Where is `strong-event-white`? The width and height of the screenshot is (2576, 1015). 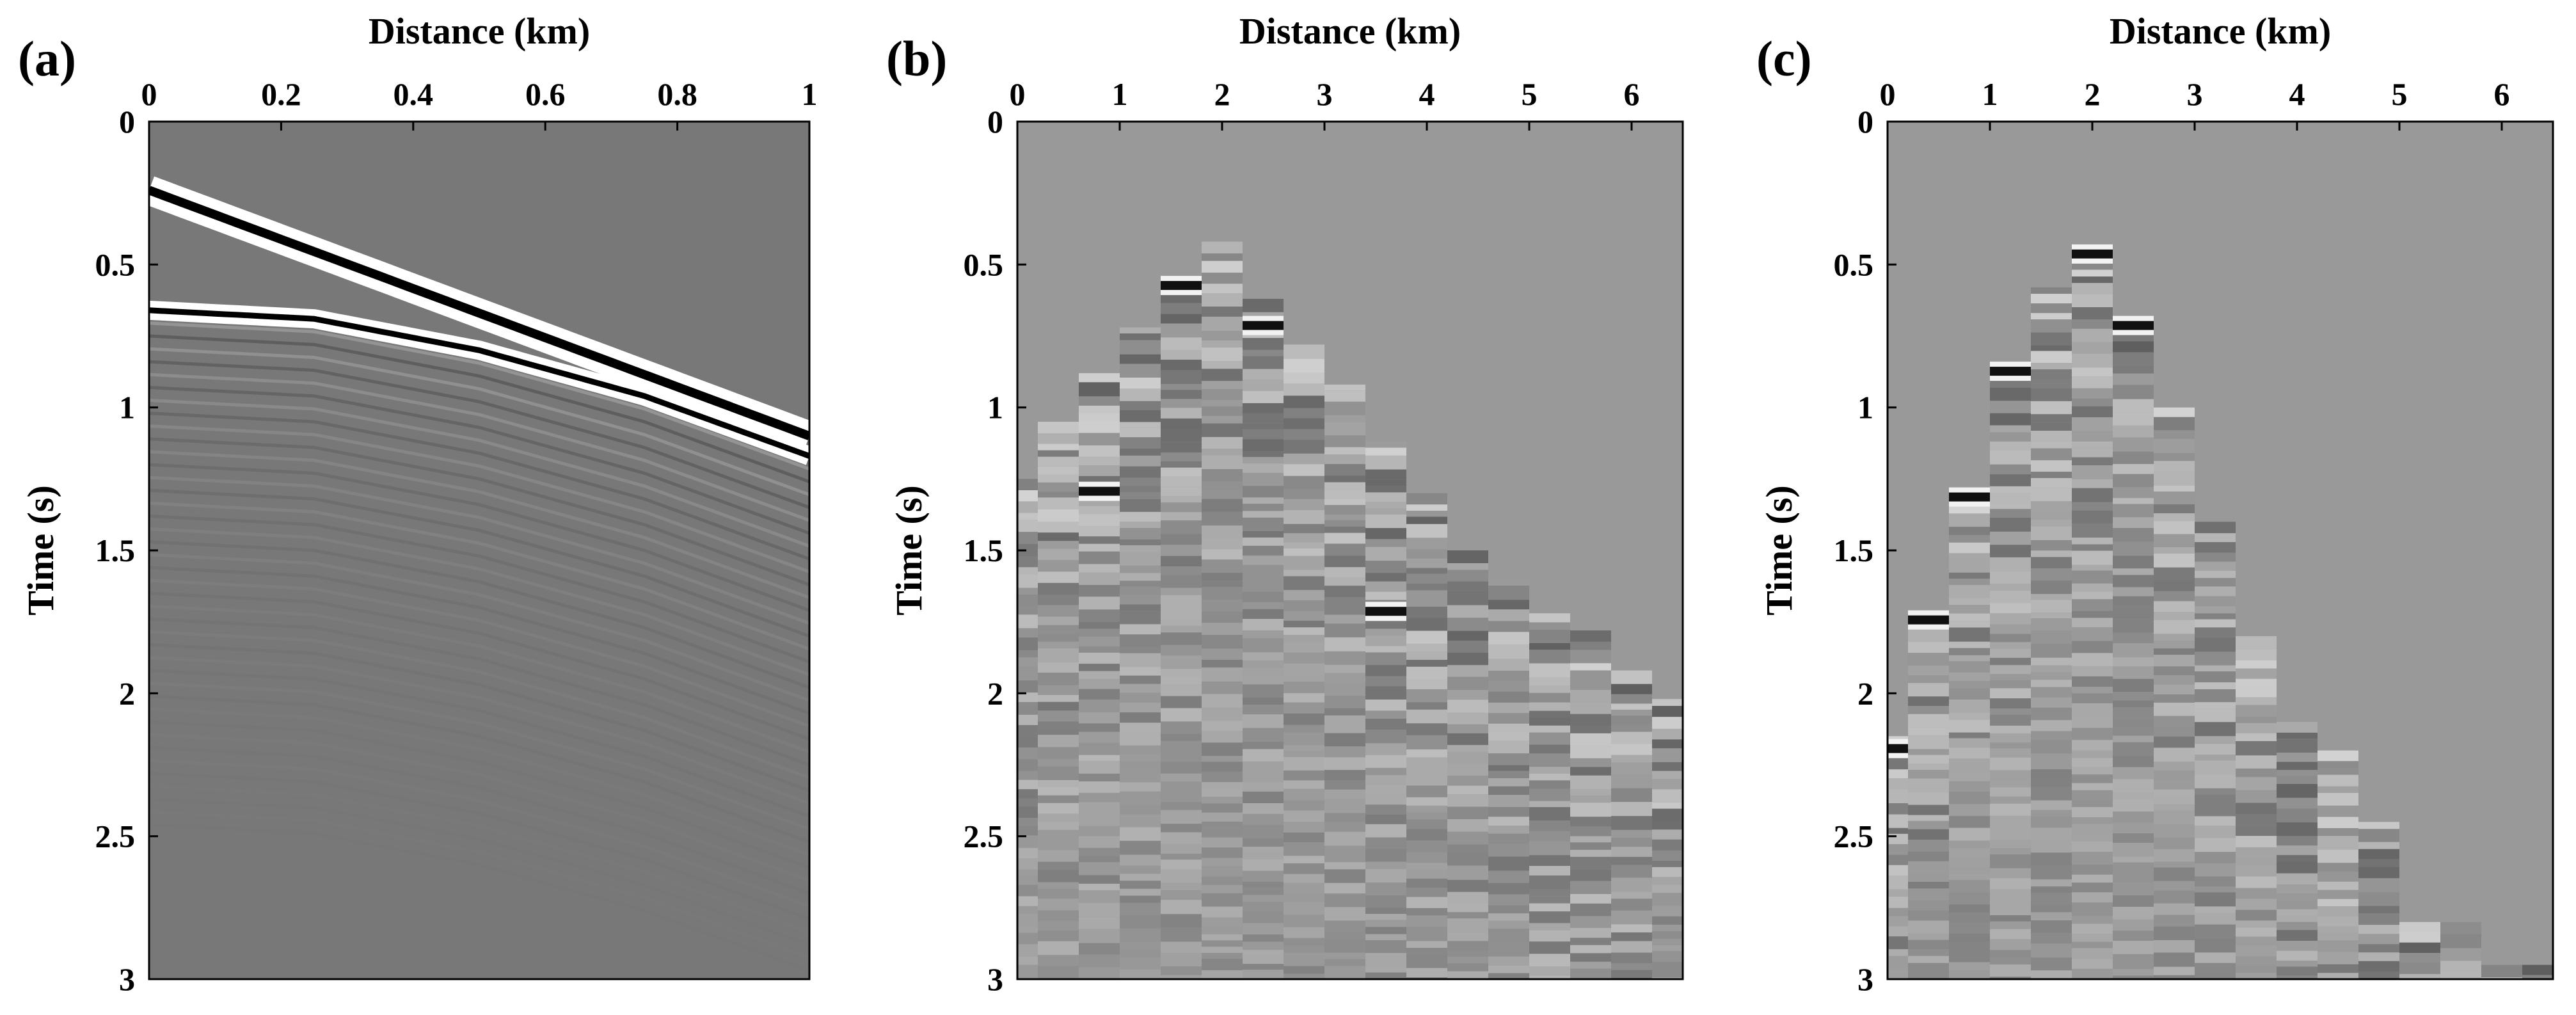
strong-event-white is located at coordinates (1929, 627).